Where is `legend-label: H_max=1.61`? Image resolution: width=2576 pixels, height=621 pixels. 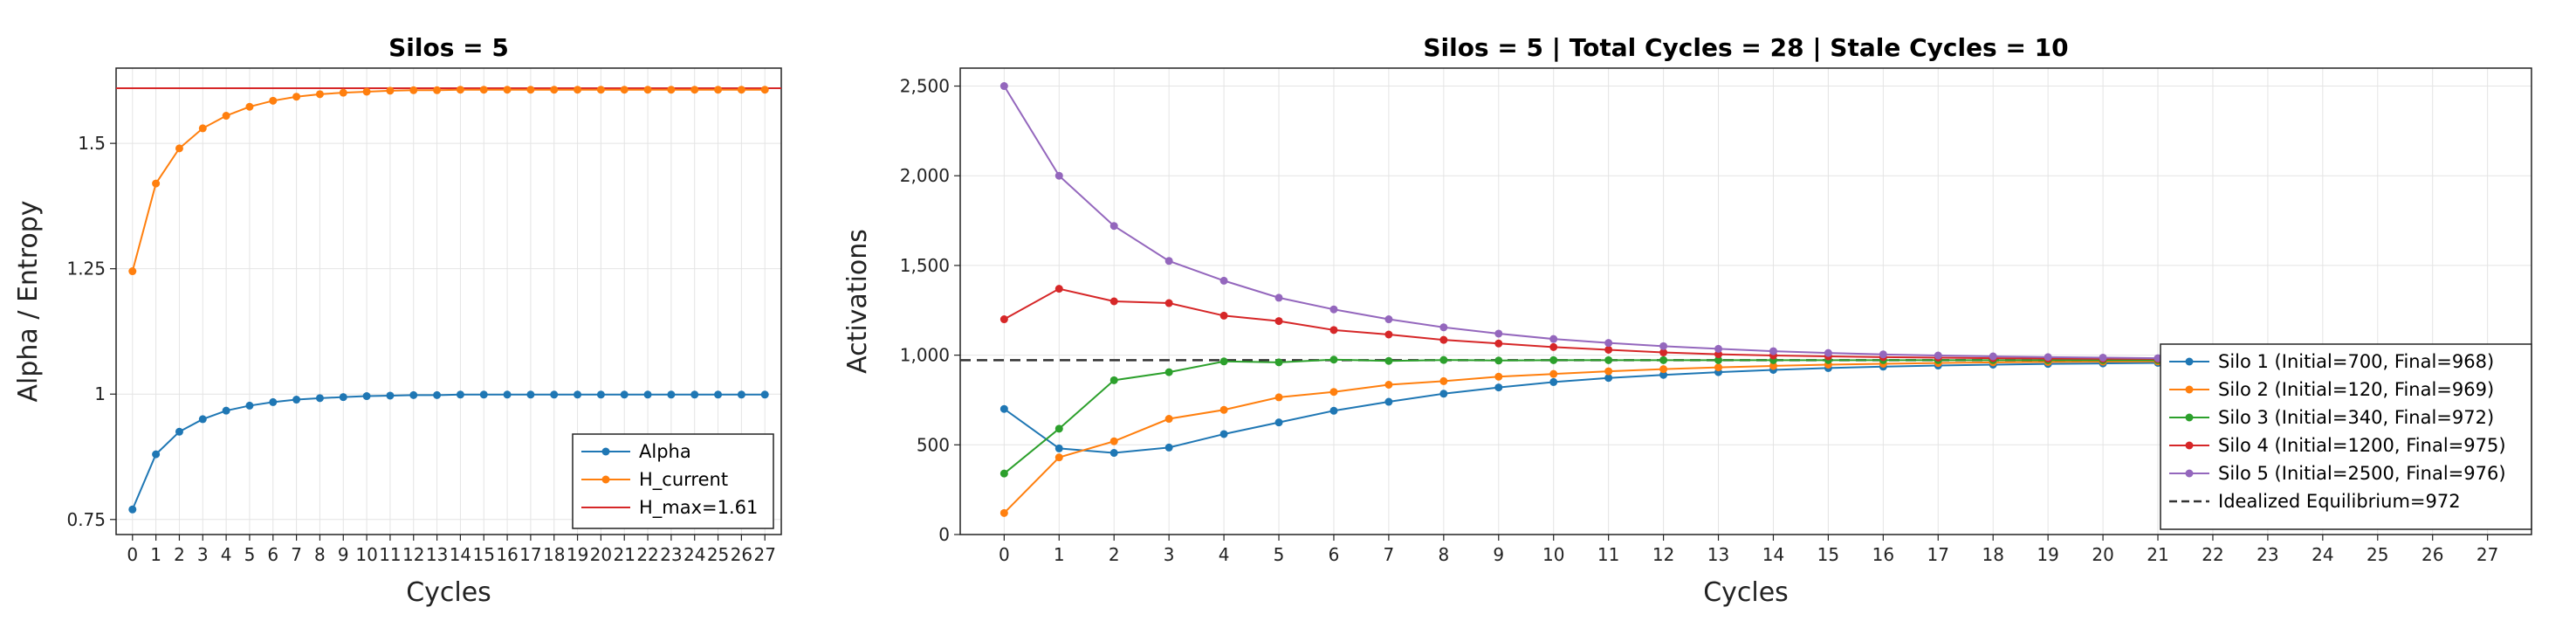 legend-label: H_max=1.61 is located at coordinates (698, 508).